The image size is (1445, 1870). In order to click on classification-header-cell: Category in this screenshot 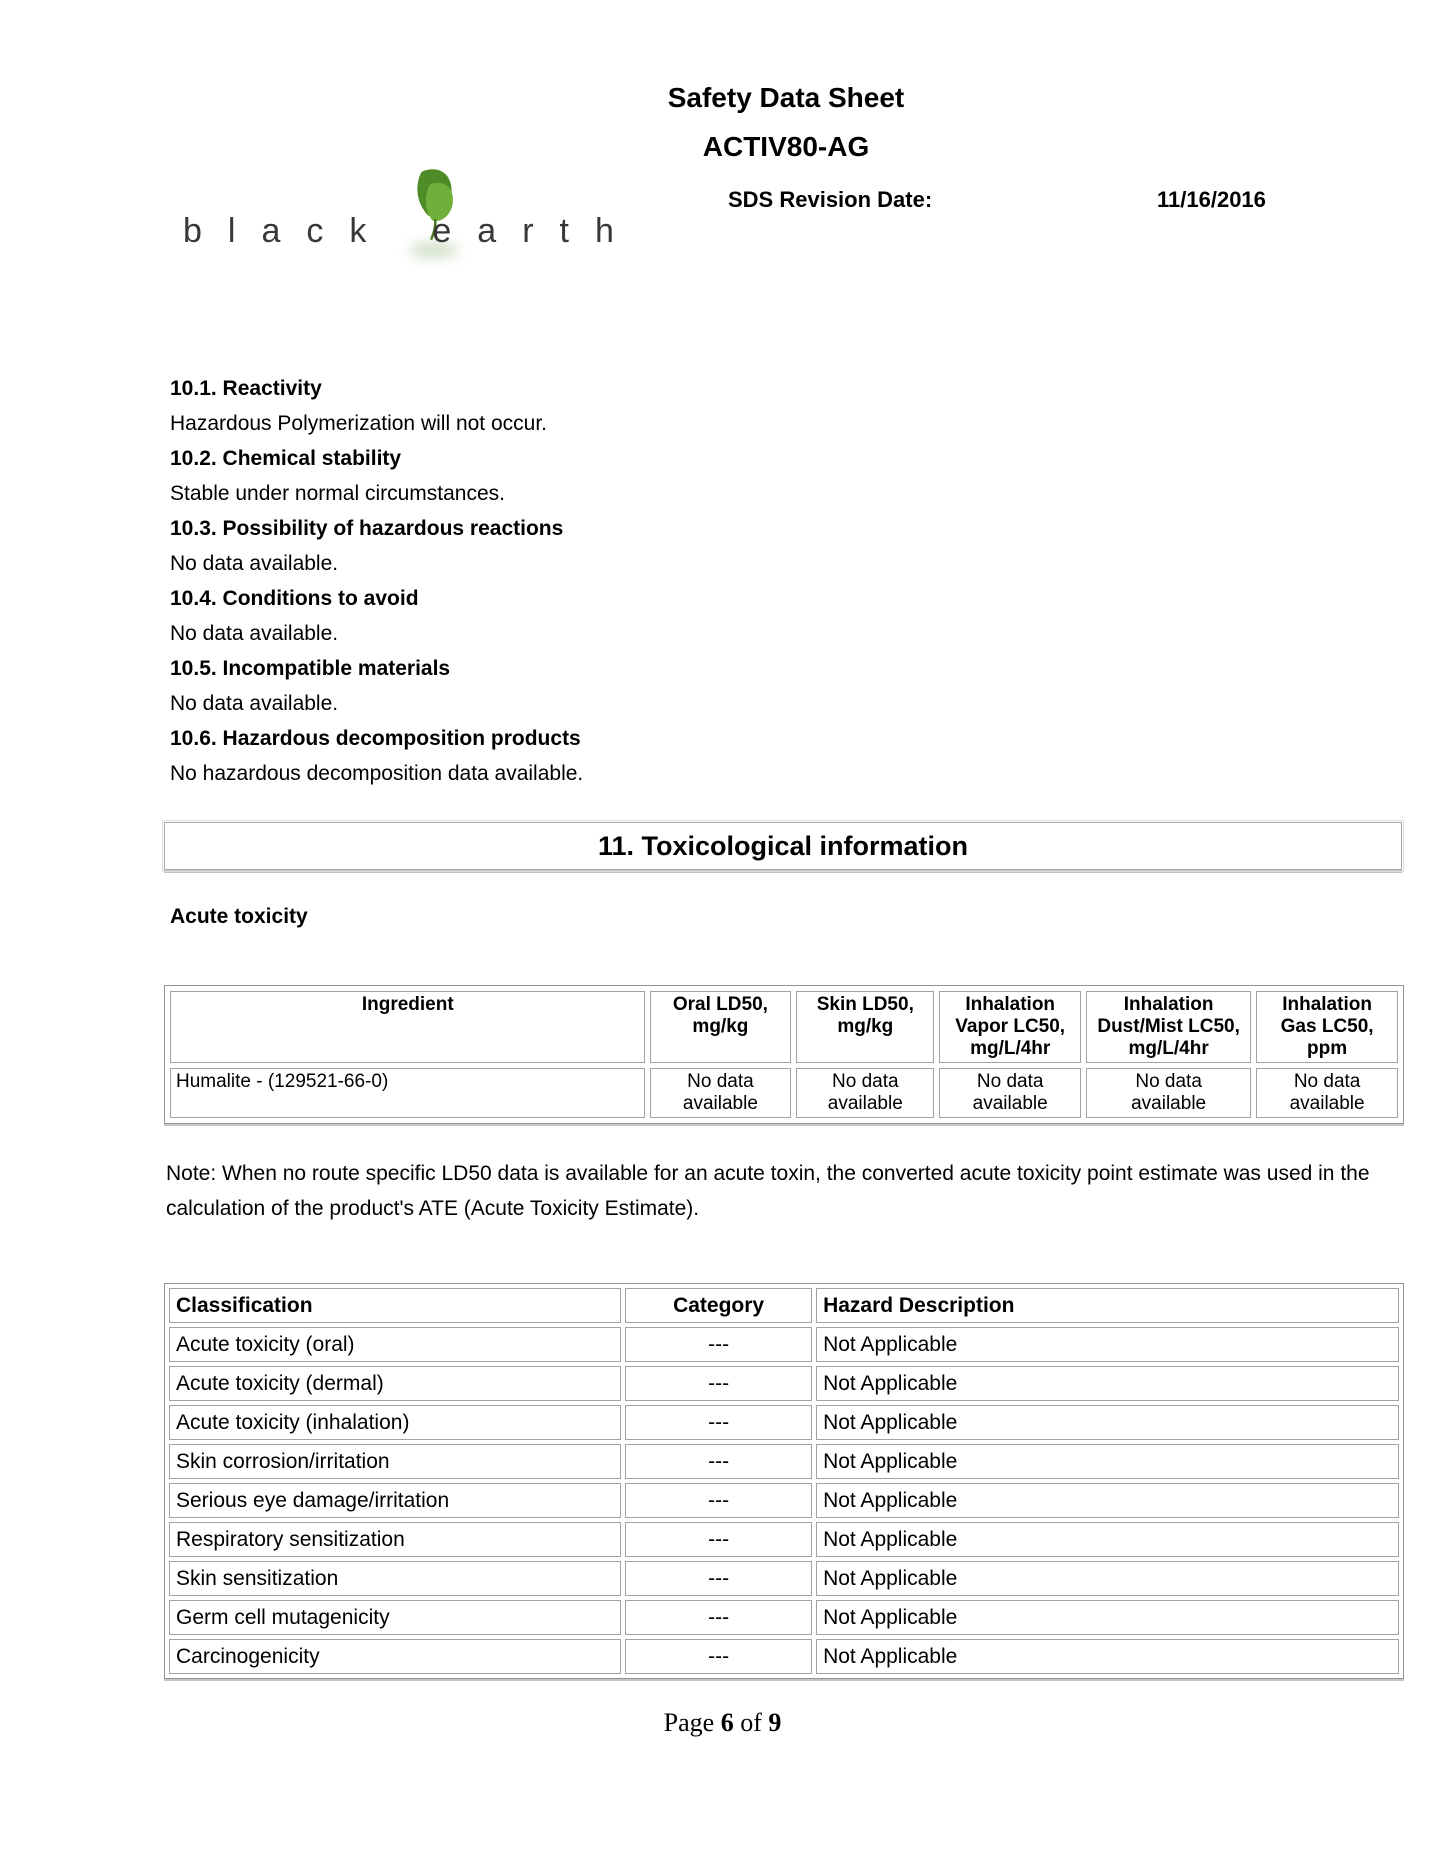, I will do `click(719, 1305)`.